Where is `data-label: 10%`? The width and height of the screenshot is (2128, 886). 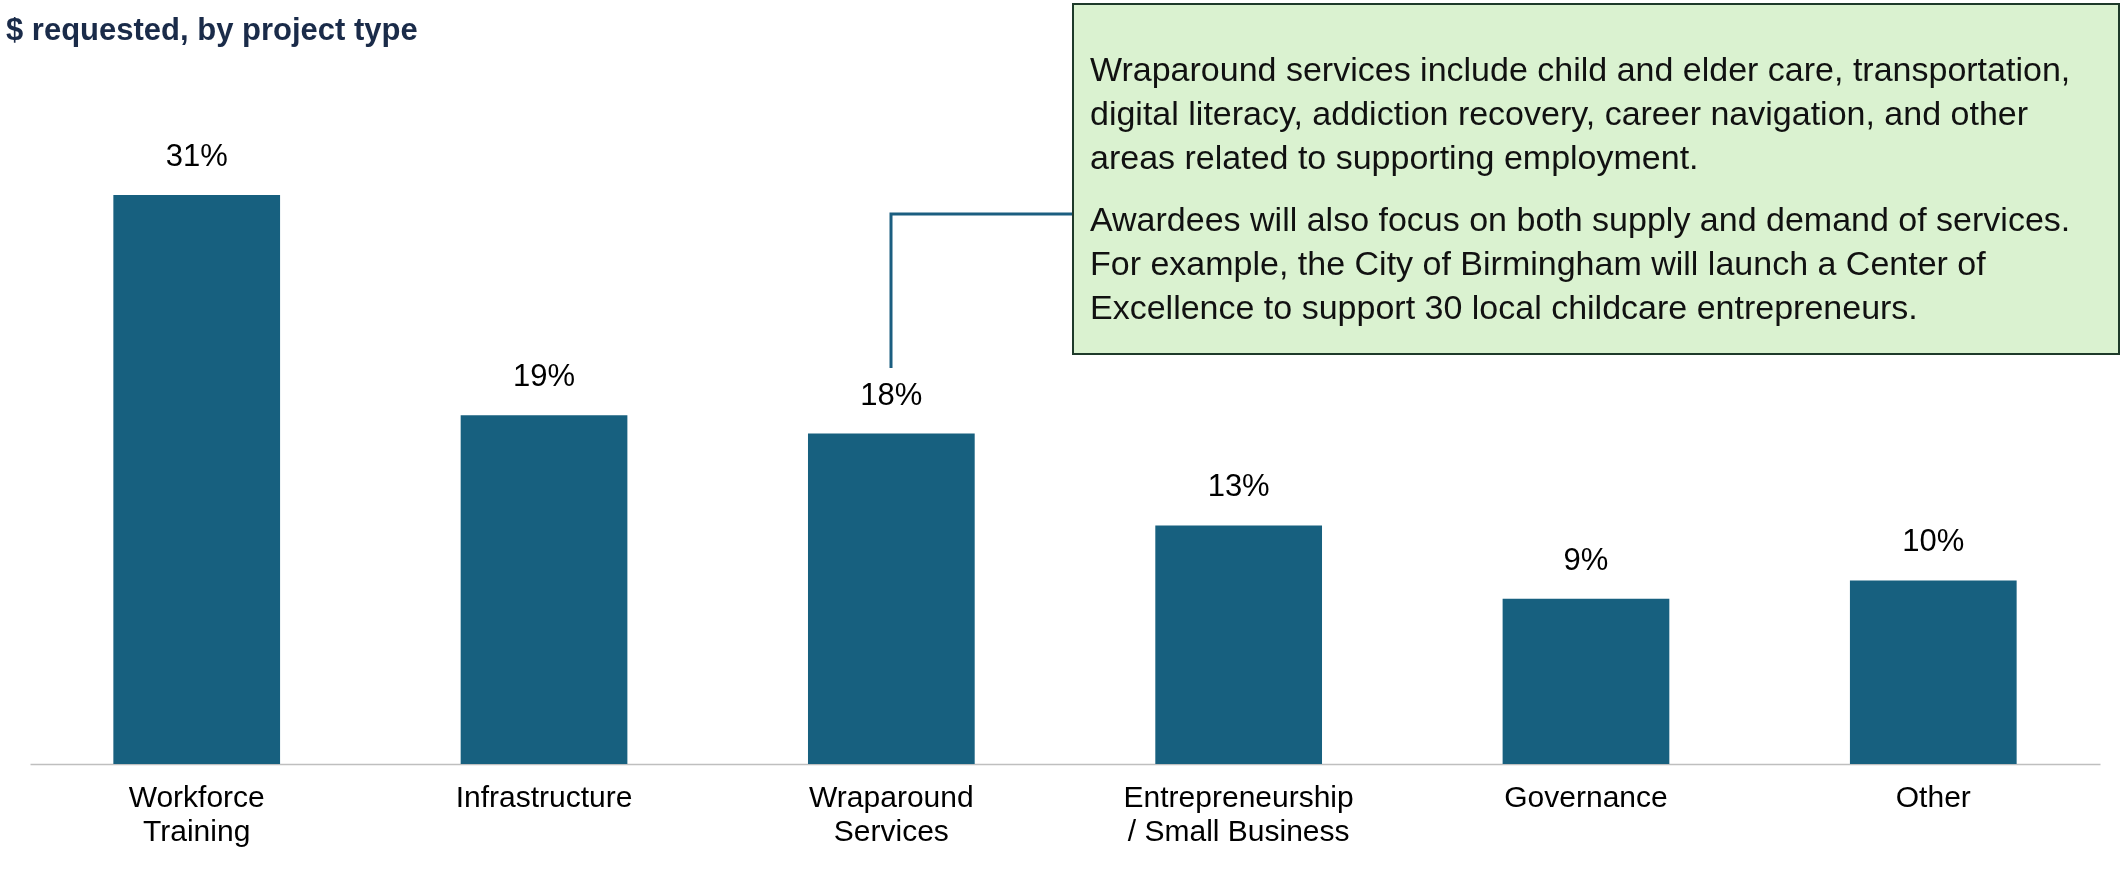
data-label: 10% is located at coordinates (1933, 541).